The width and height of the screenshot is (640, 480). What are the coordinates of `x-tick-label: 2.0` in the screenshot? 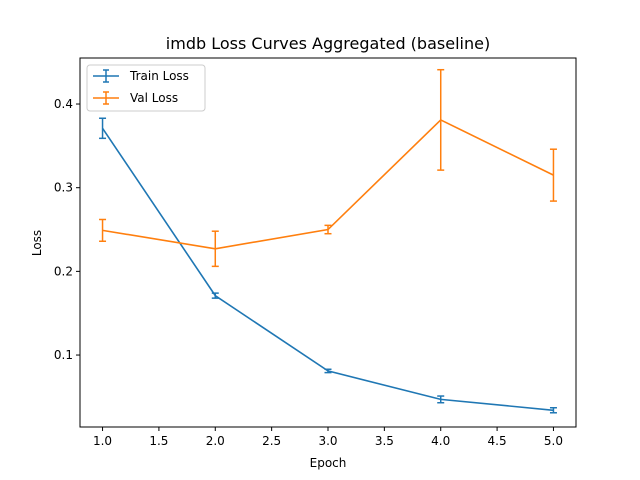 It's located at (215, 441).